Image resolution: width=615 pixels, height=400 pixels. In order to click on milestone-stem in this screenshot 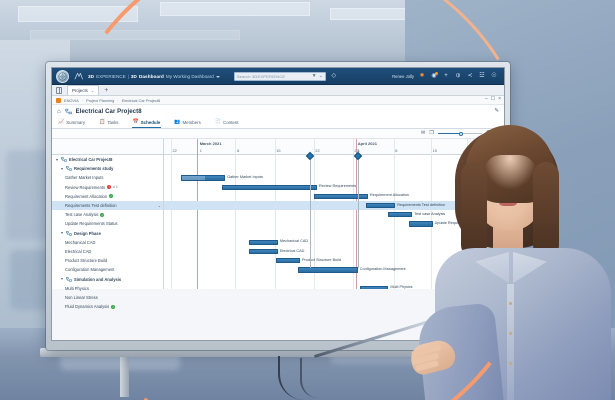, I will do `click(311, 214)`.